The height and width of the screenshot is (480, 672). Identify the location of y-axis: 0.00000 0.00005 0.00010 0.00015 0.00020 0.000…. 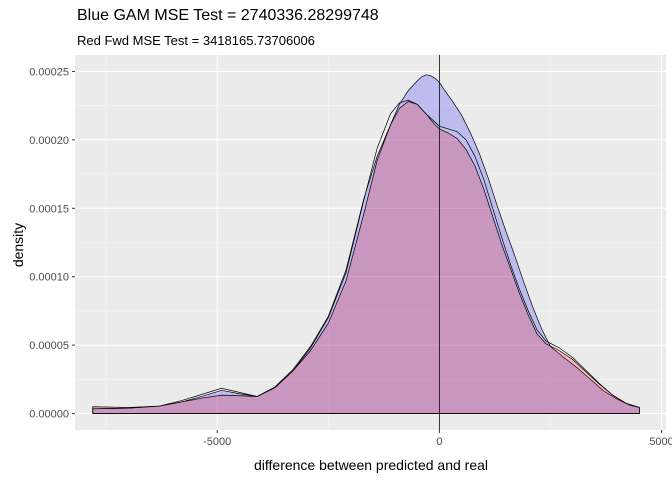
(52, 243).